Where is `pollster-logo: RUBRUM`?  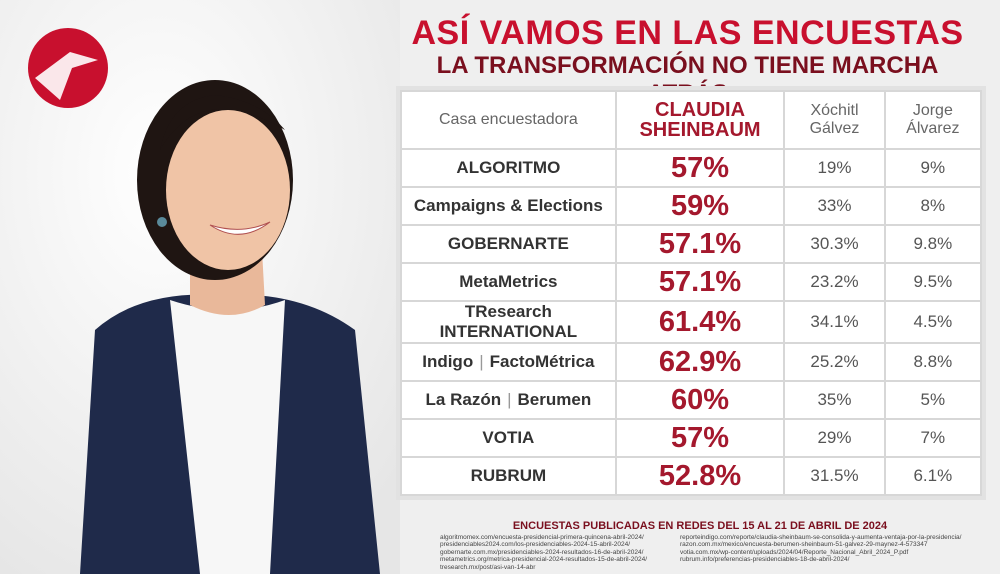 pollster-logo: RUBRUM is located at coordinates (508, 476).